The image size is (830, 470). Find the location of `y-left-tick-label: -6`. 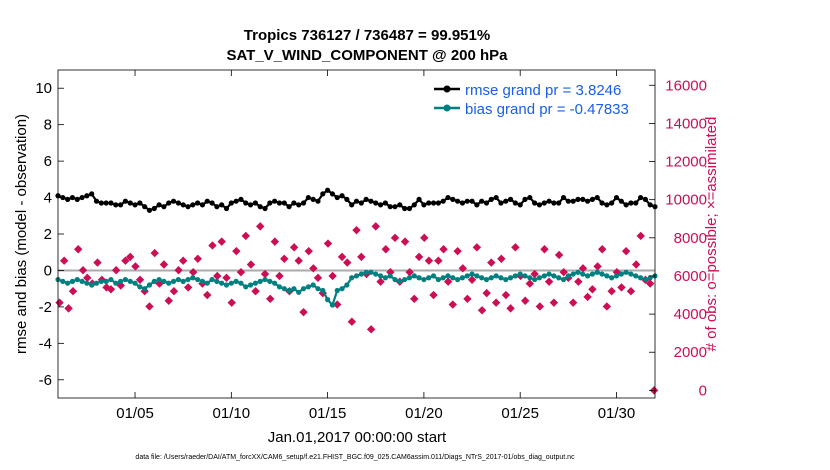

y-left-tick-label: -6 is located at coordinates (45, 380).